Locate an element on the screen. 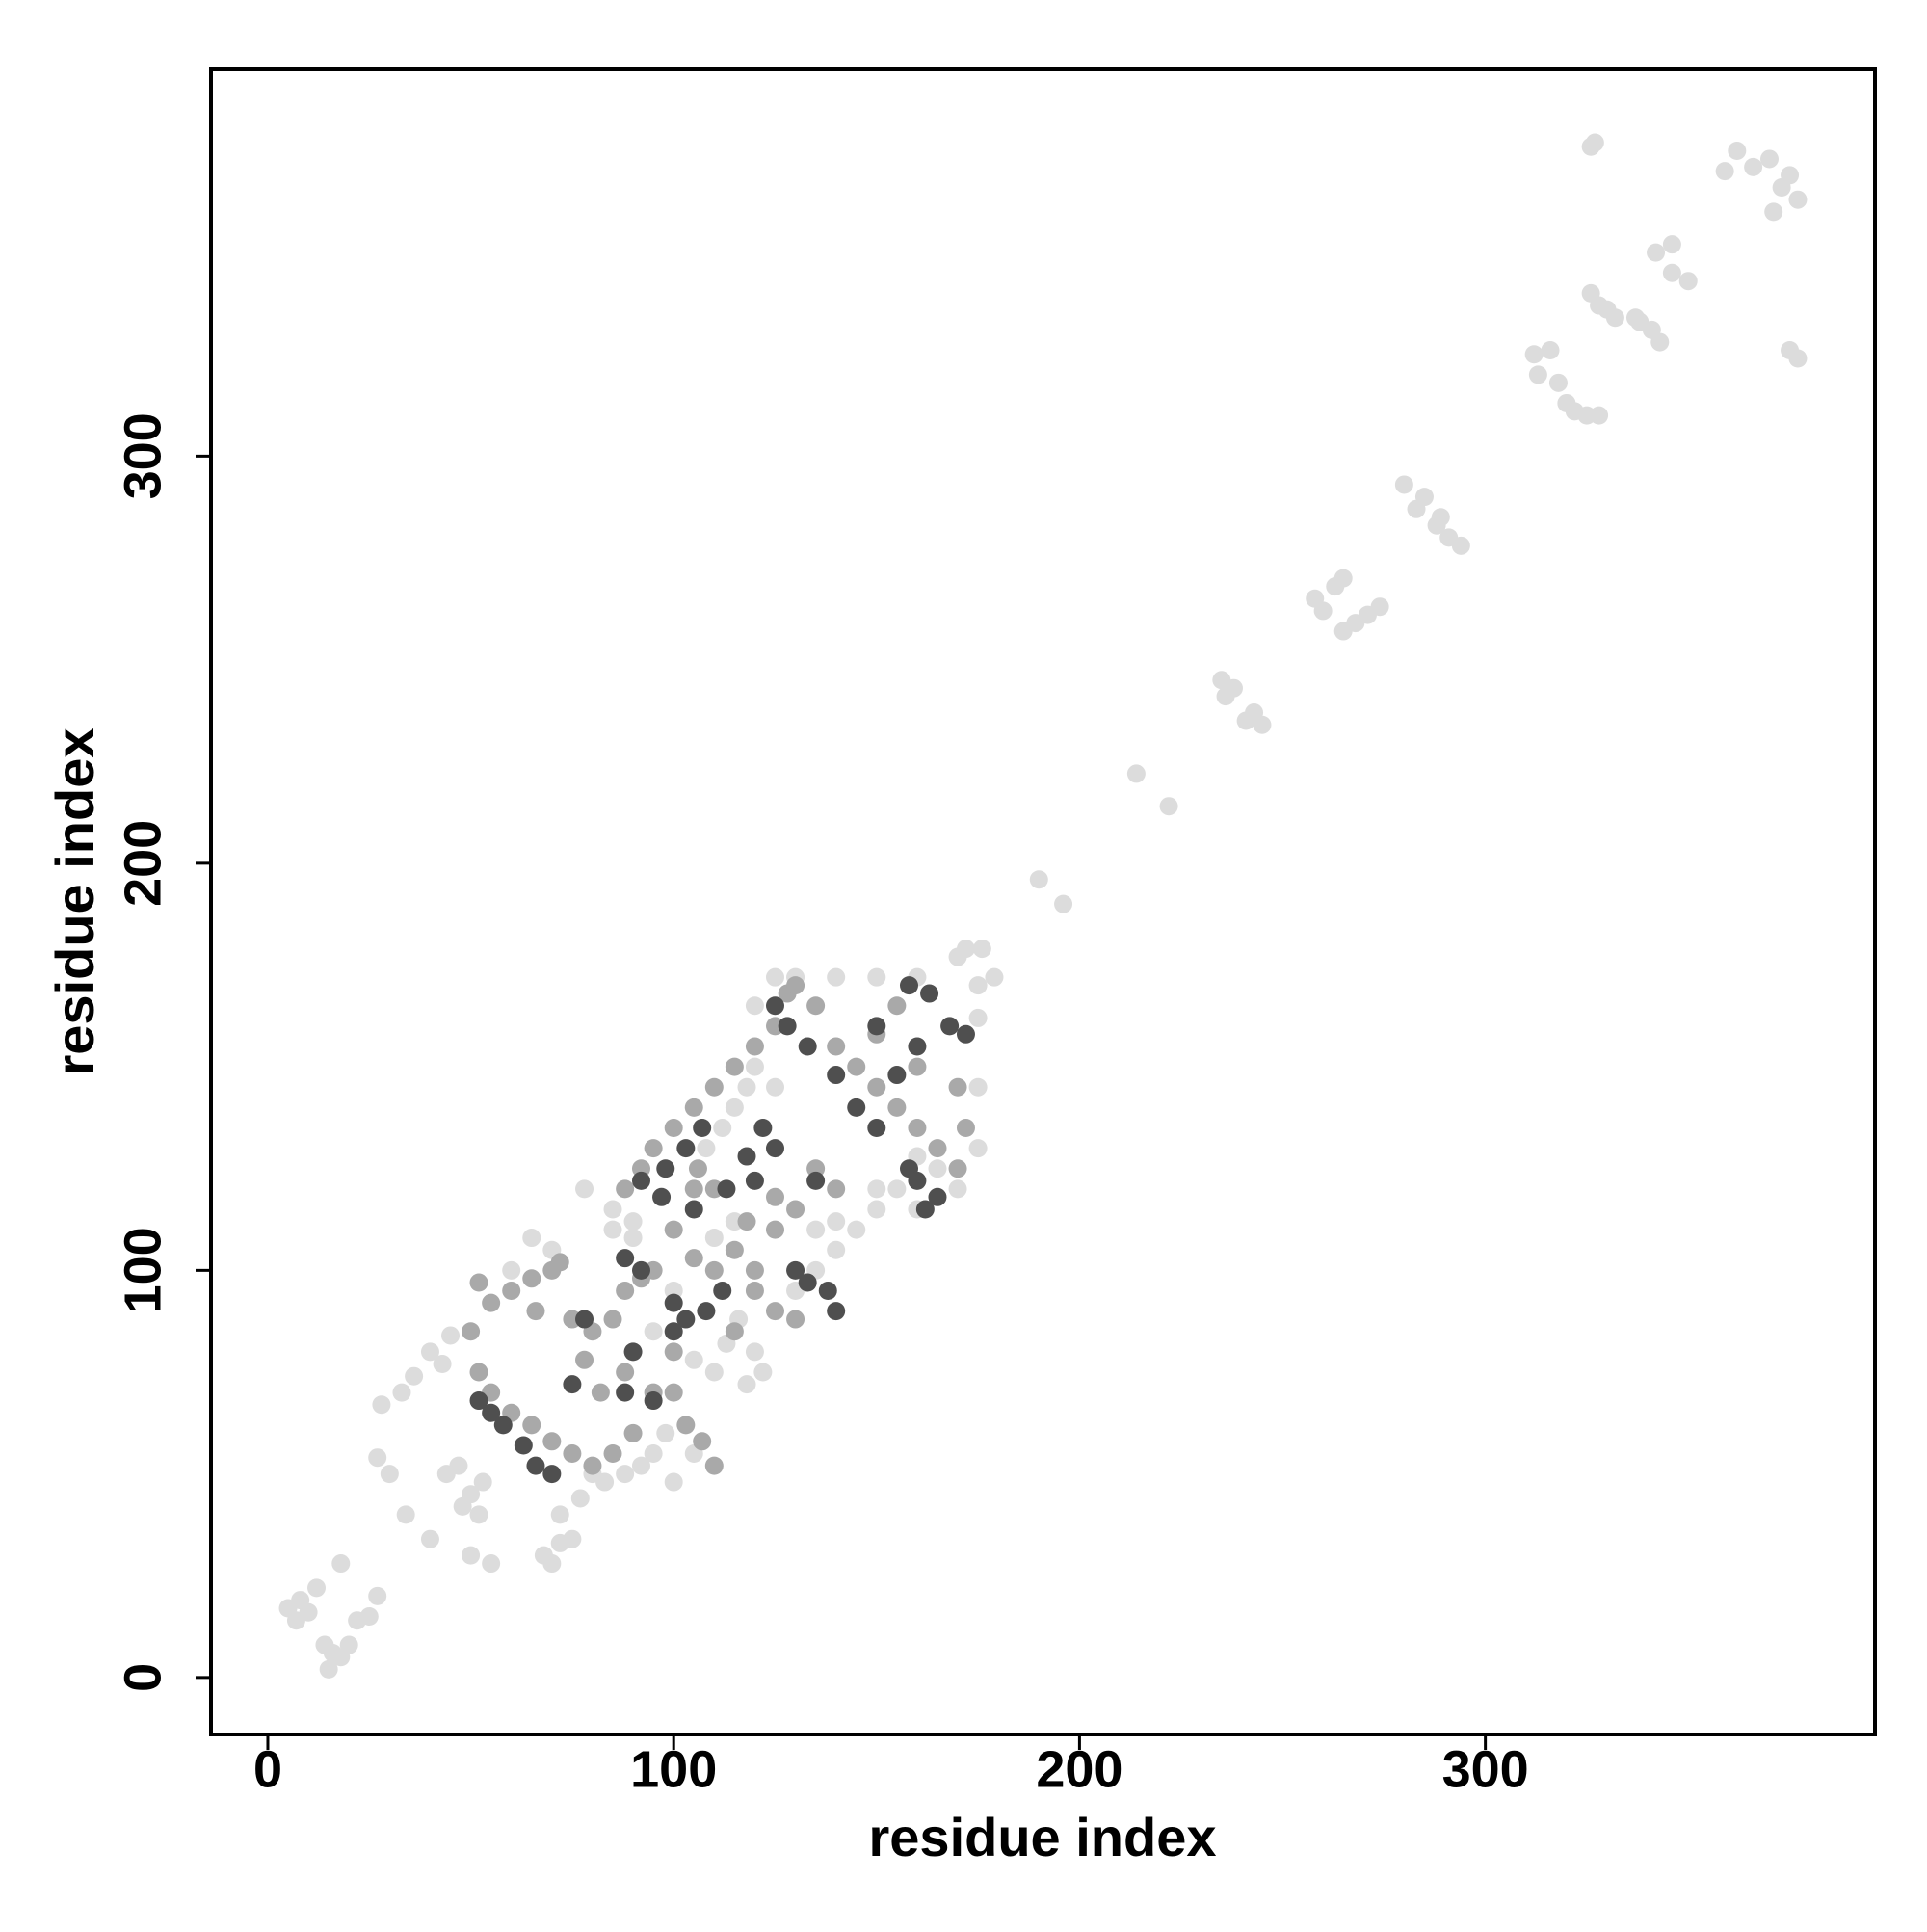  y-tick-label: 300 is located at coordinates (143, 455).